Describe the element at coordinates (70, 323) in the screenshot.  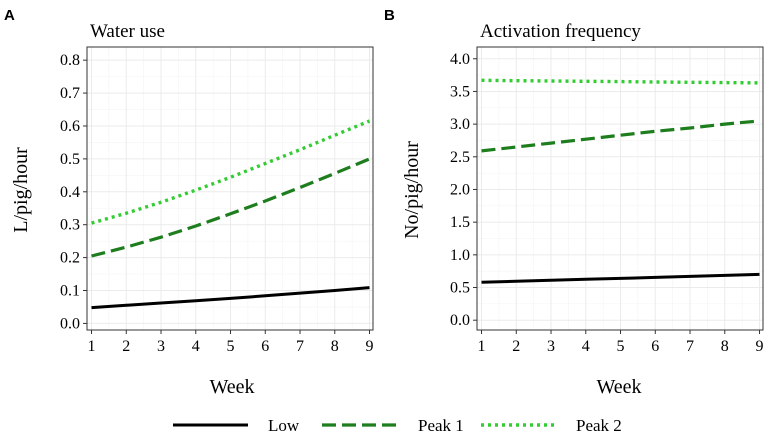
I see `panel-a-y-tick-label: 0.0` at that location.